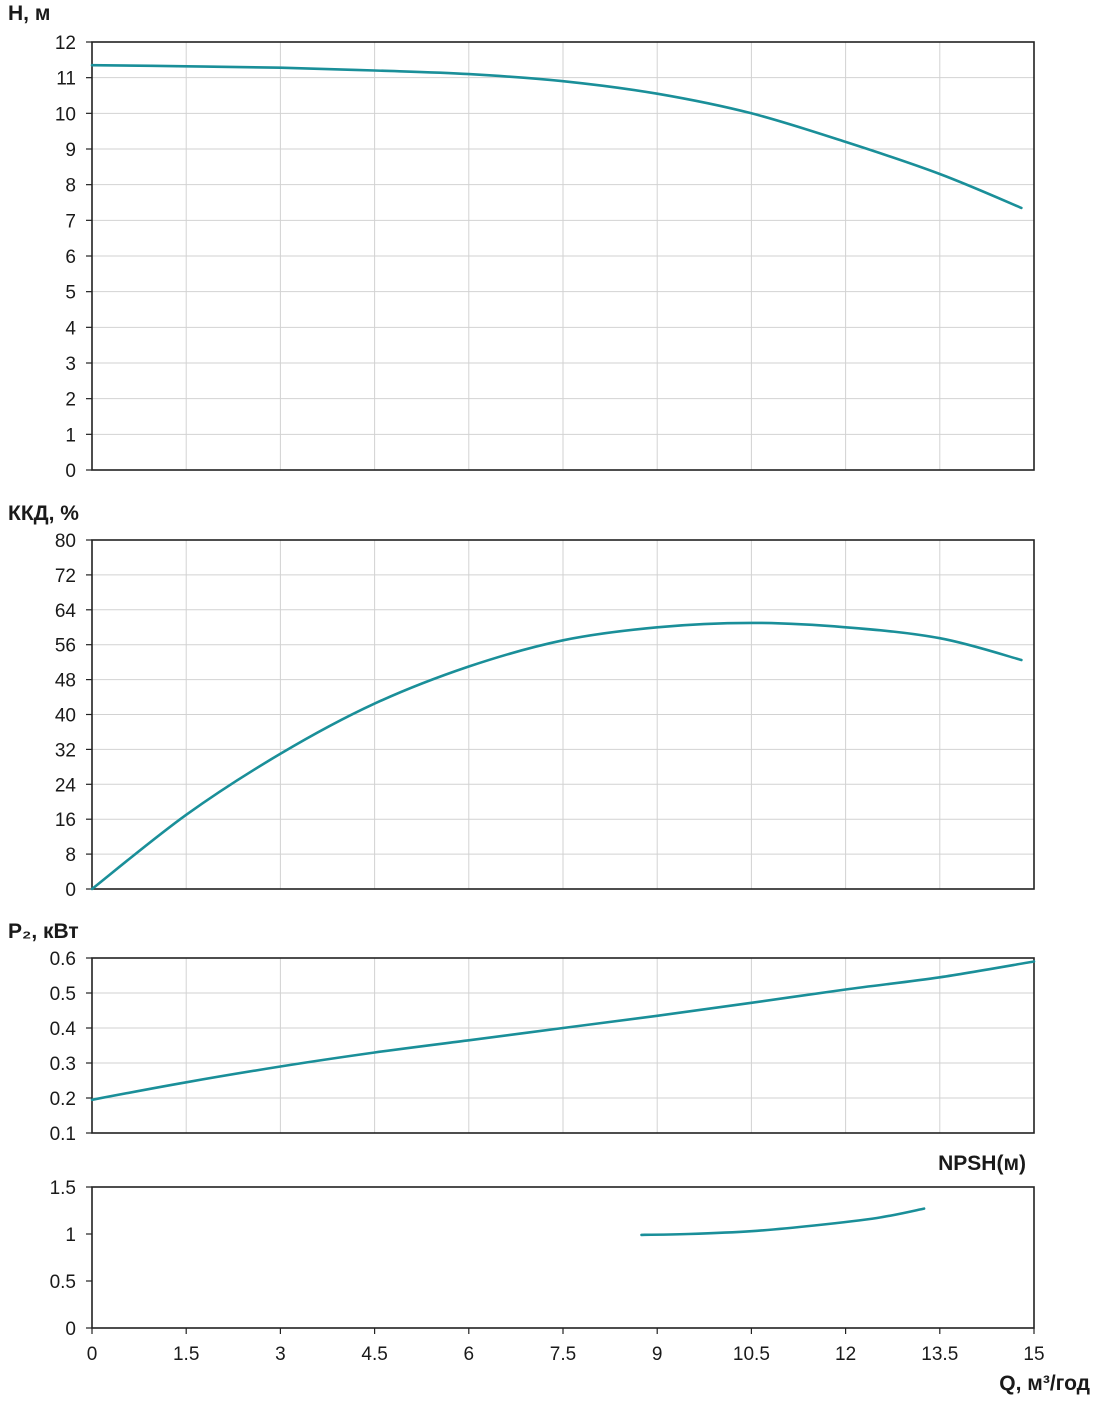 The height and width of the screenshot is (1402, 1103). What do you see at coordinates (70, 400) in the screenshot?
I see `head-y-tick-label: 2` at bounding box center [70, 400].